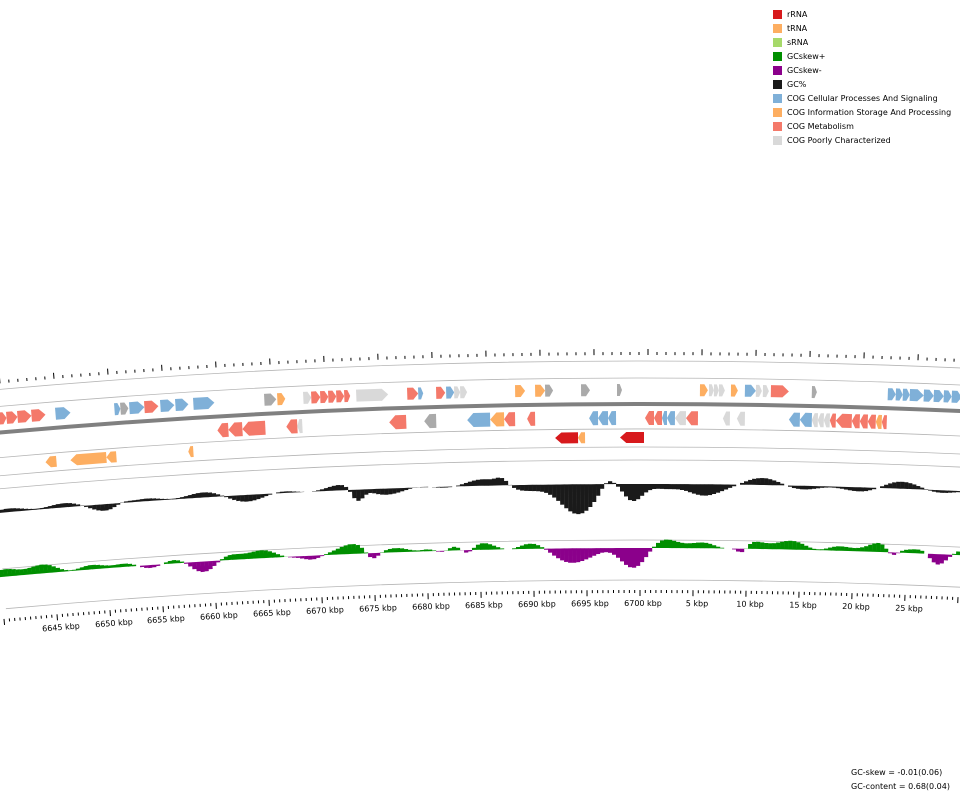 The width and height of the screenshot is (960, 800). What do you see at coordinates (325, 610) in the screenshot?
I see `tick-label: 6670 kbp` at bounding box center [325, 610].